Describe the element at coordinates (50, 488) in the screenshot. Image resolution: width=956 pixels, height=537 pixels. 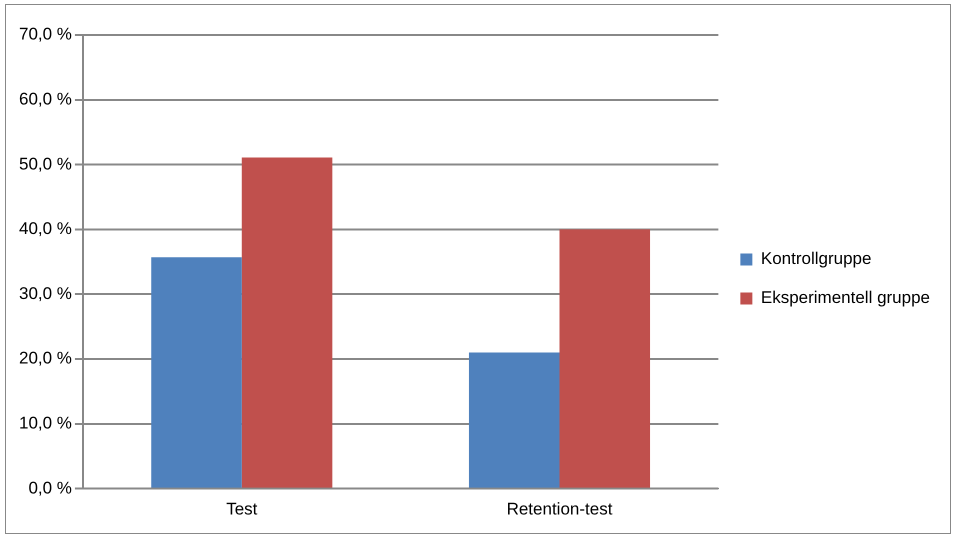
I see `y-tick-label: 0,0 %` at that location.